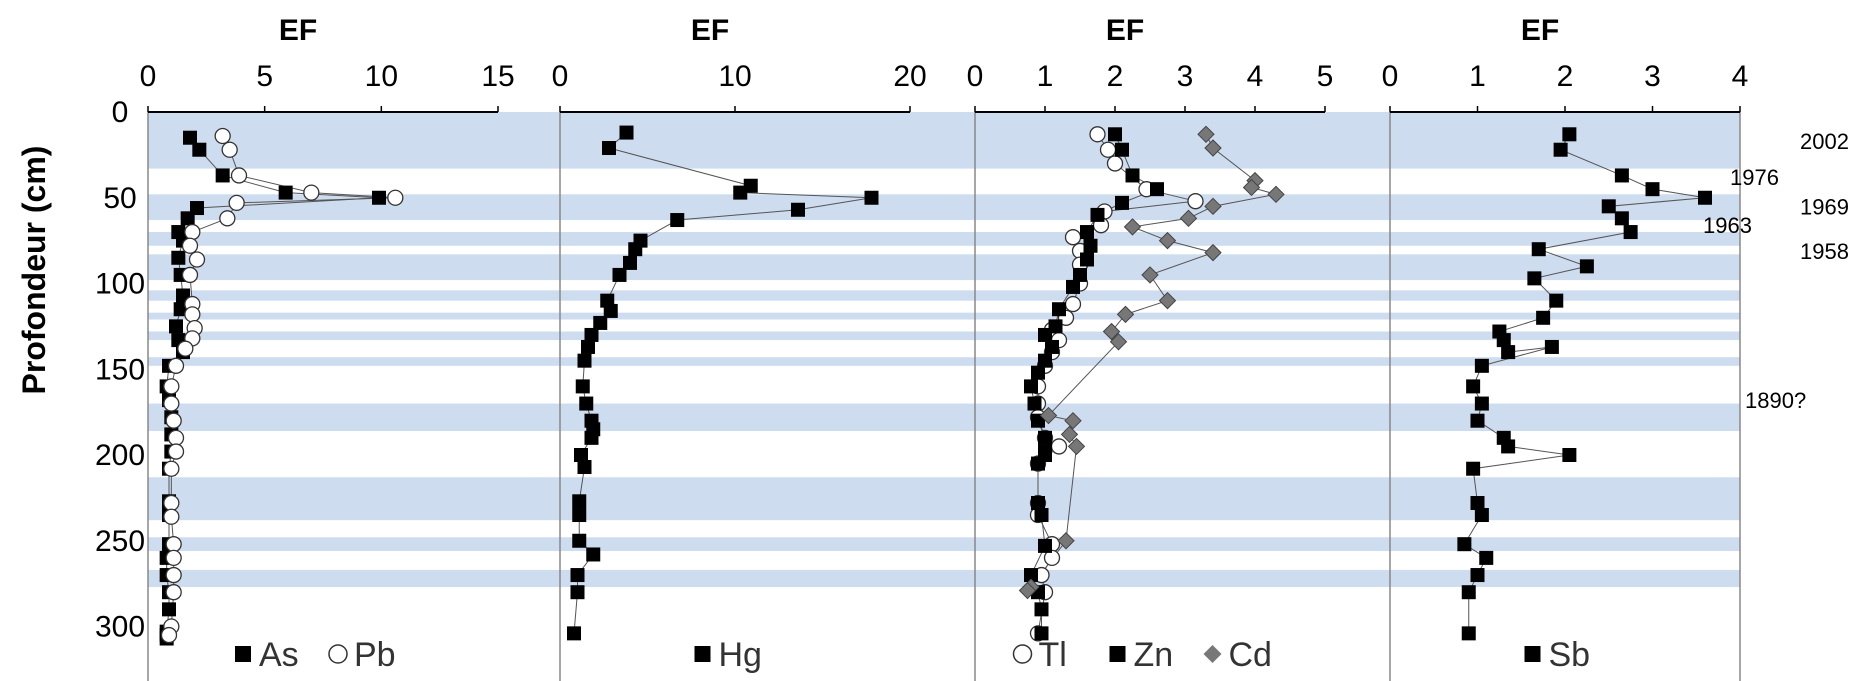 The width and height of the screenshot is (1857, 681). Describe the element at coordinates (119, 198) in the screenshot. I see `y-tick-label: 50` at that location.